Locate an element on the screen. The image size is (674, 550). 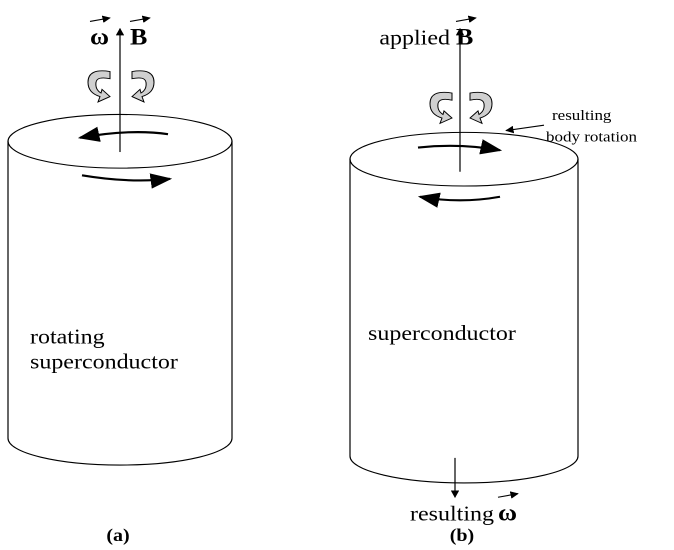
cylinder-top is located at coordinates (464, 159).